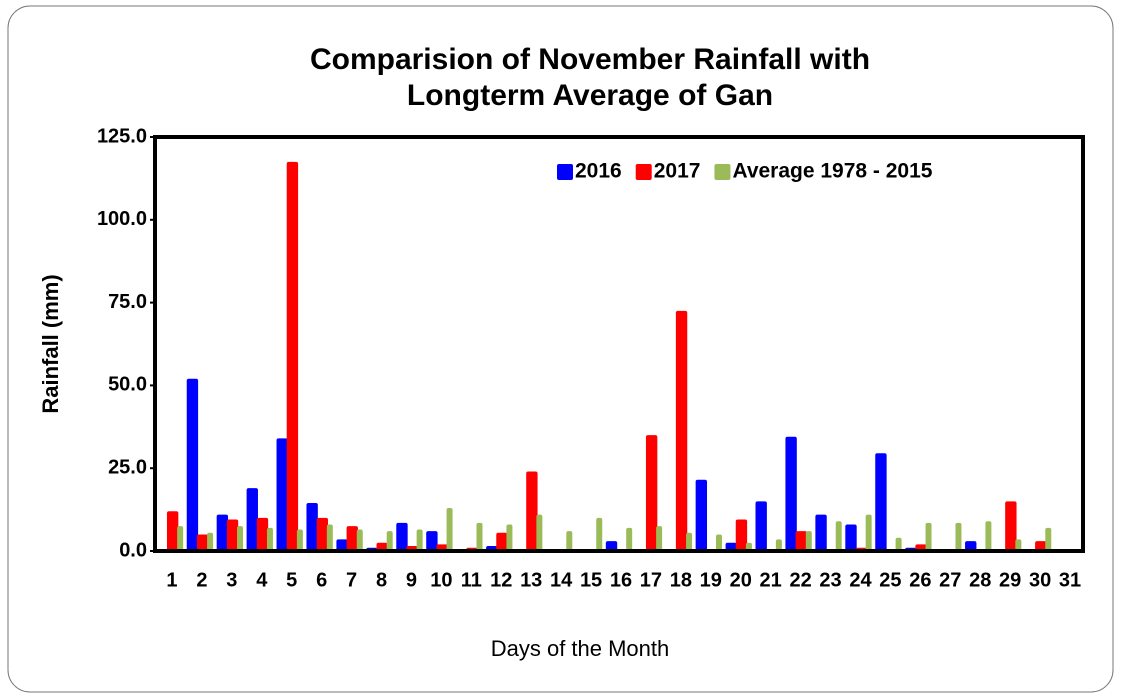 This screenshot has height=700, width=1121. I want to click on y-tick-label: 50.0, so click(127, 385).